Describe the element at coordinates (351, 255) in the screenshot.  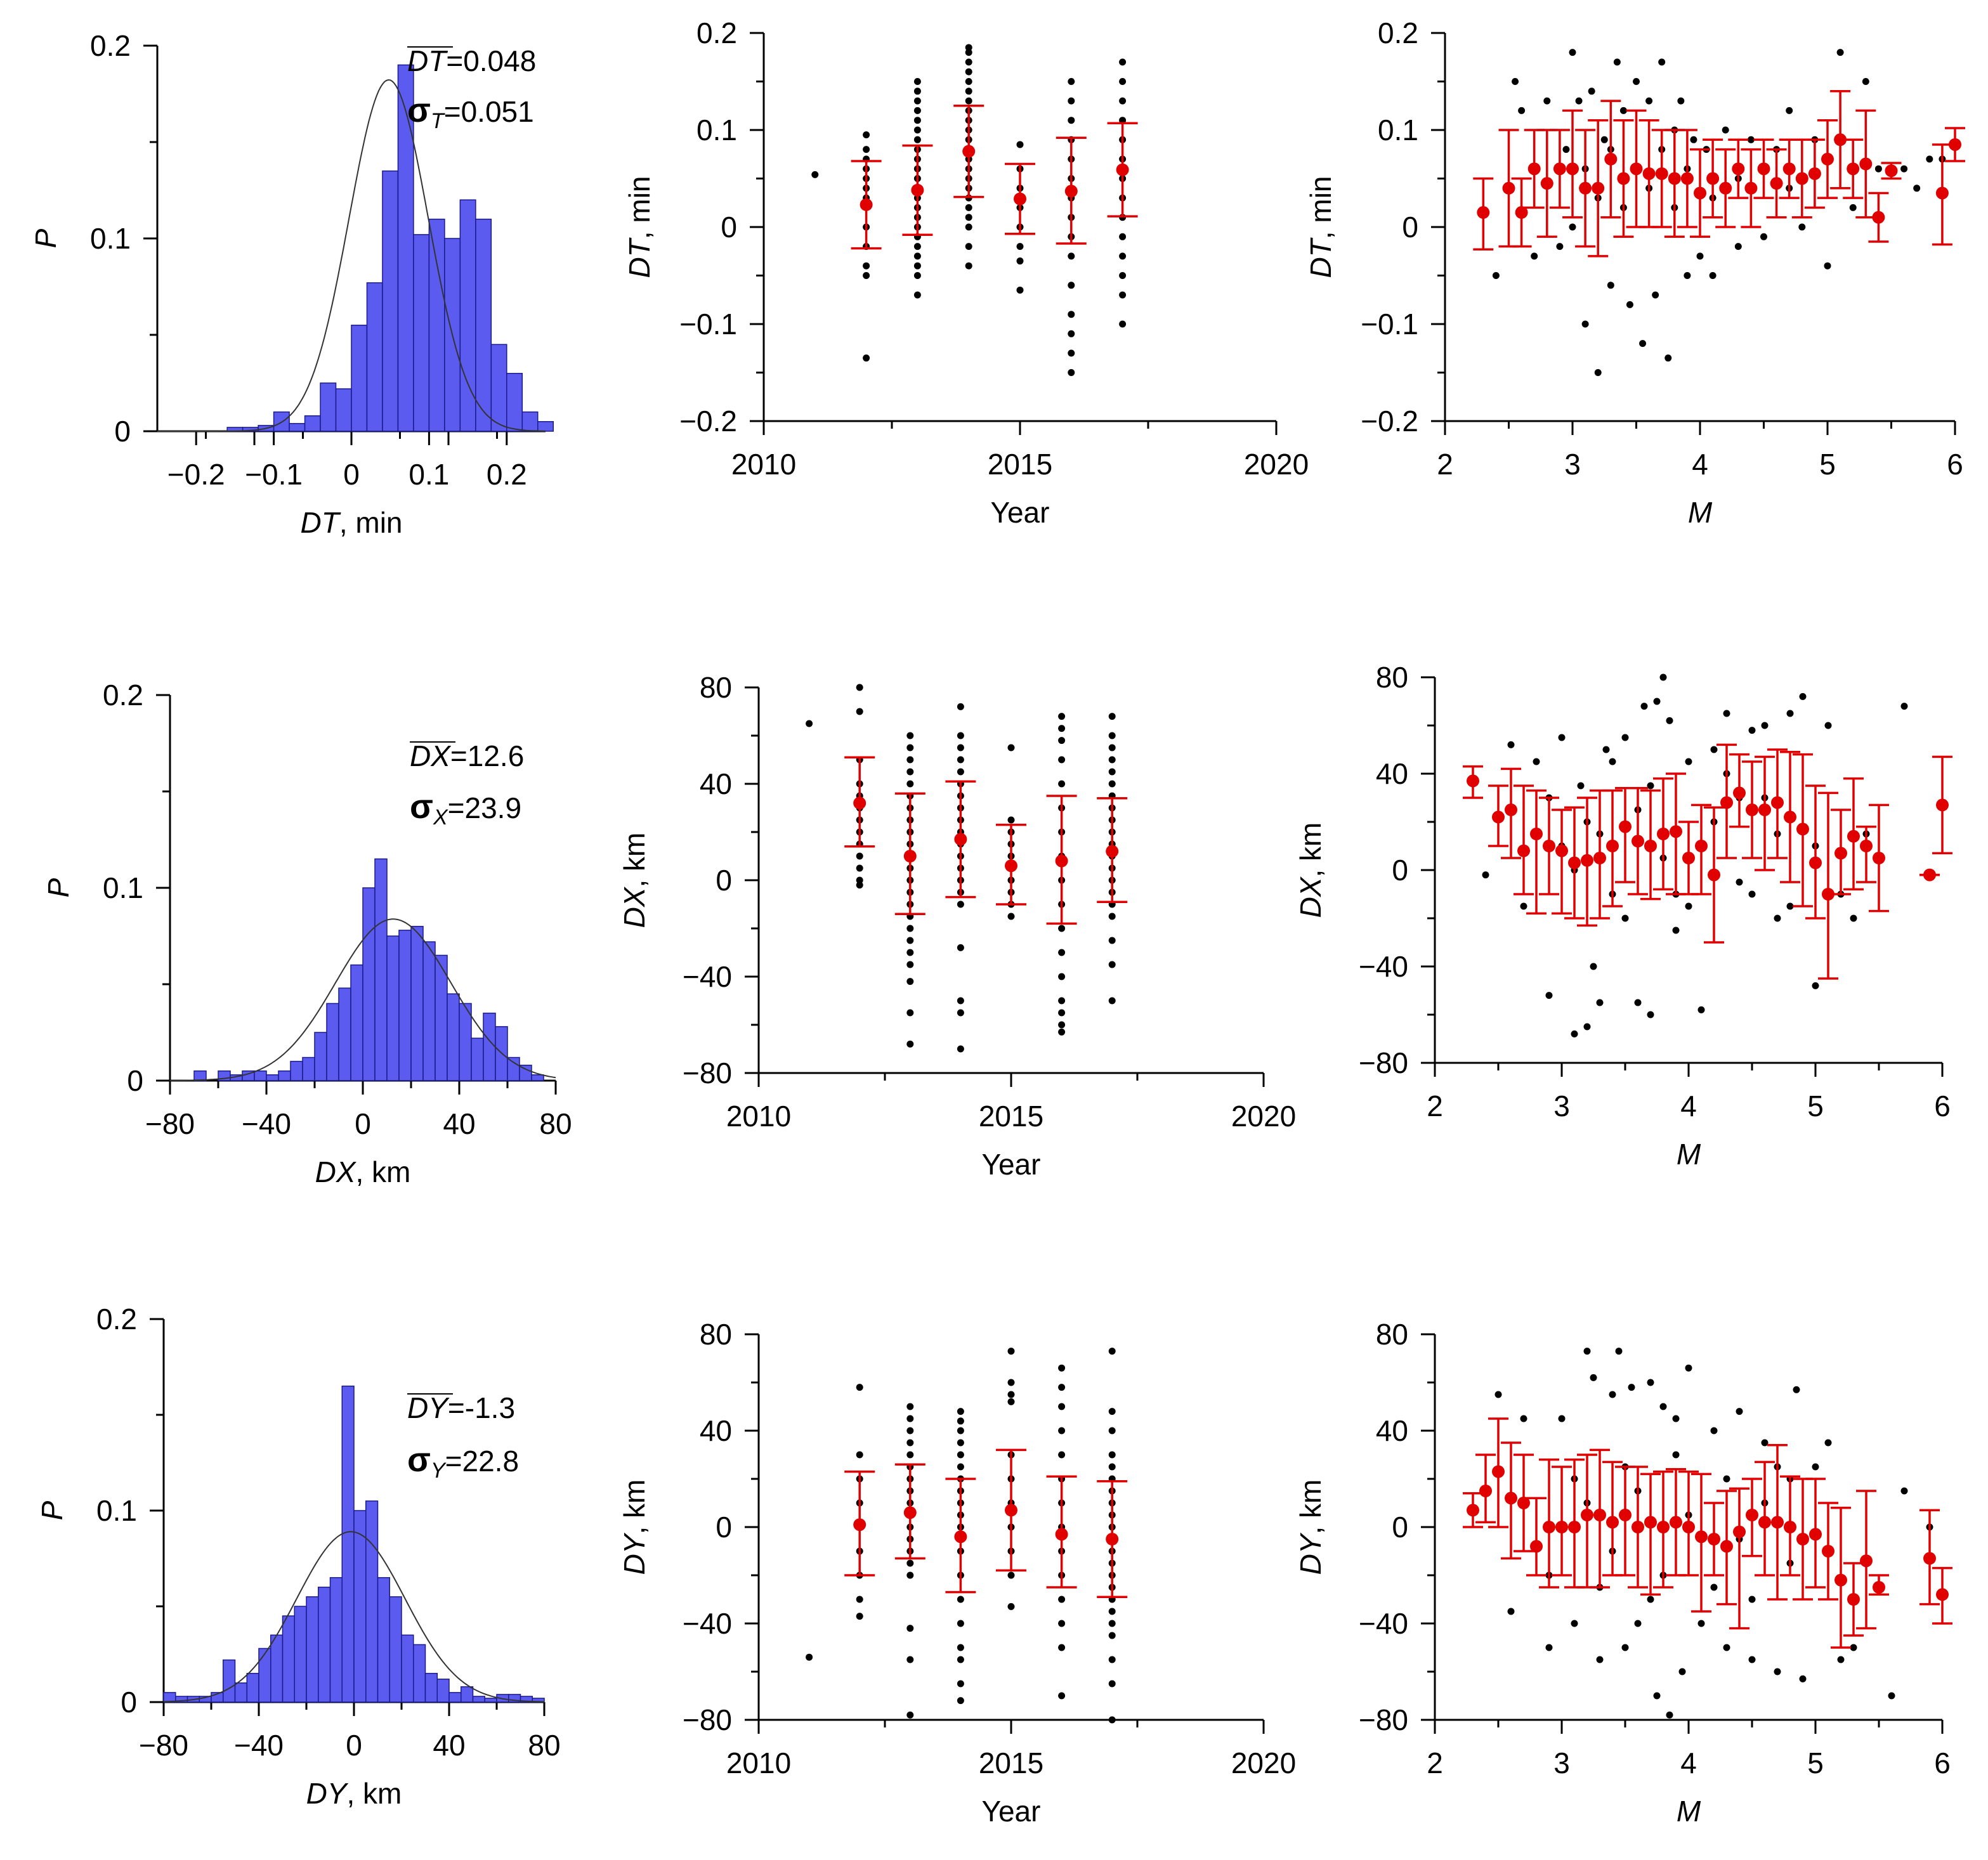
I see `normal-fit-curve` at that location.